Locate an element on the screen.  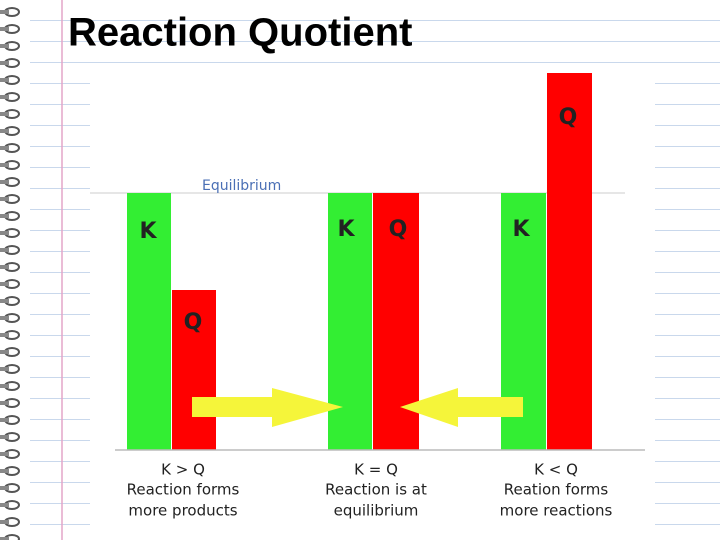
caption: Reation forms is located at coordinates (556, 490).